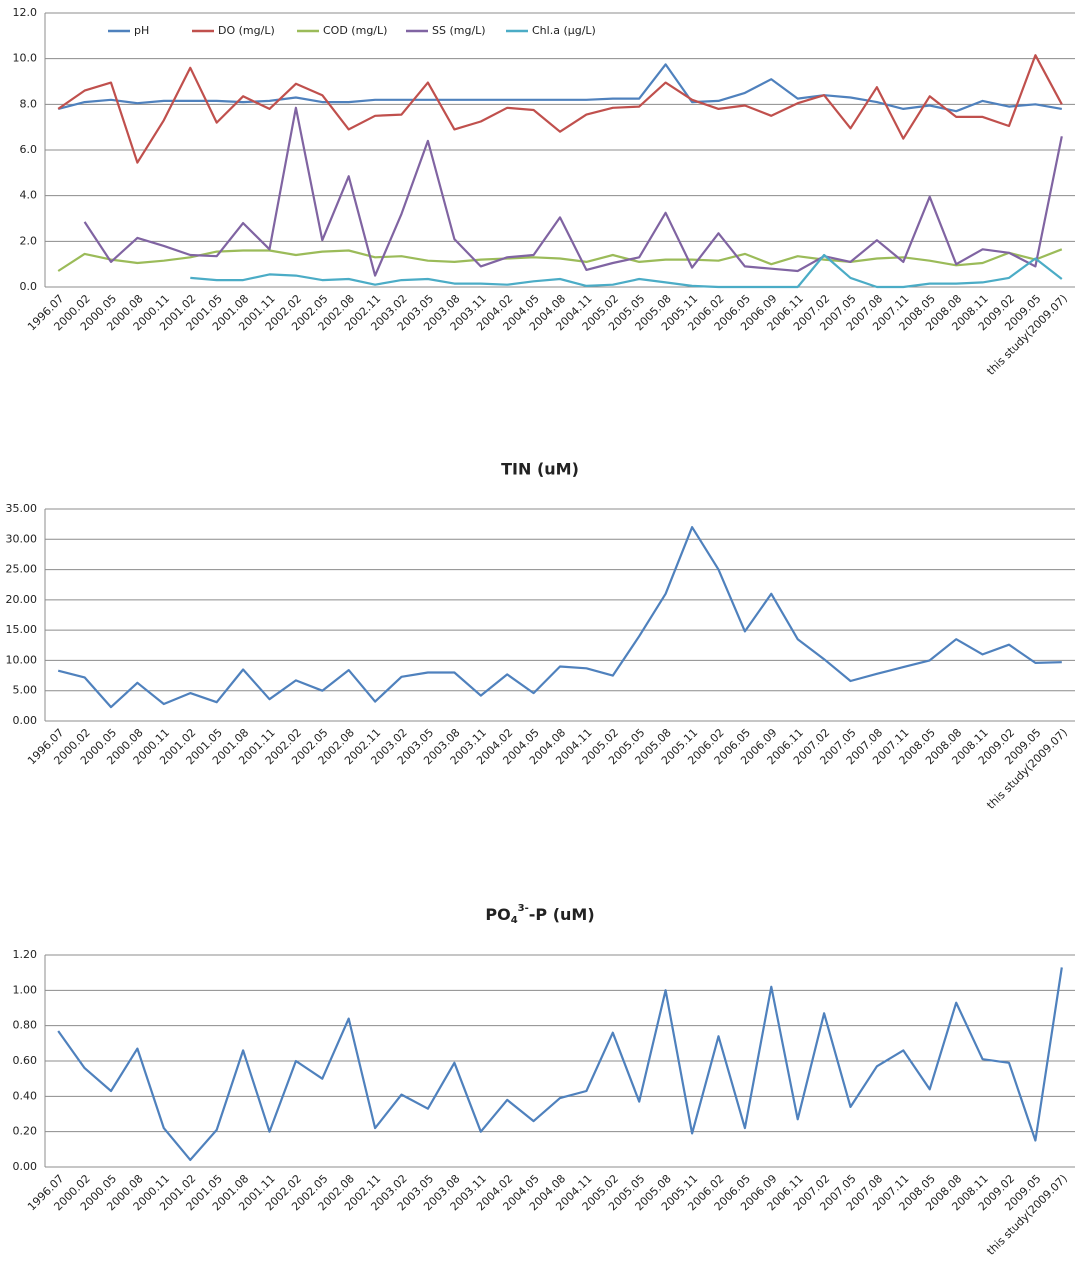 Image resolution: width=1079 pixels, height=1275 pixels. I want to click on y-tick-label: 4.0, so click(29, 195).